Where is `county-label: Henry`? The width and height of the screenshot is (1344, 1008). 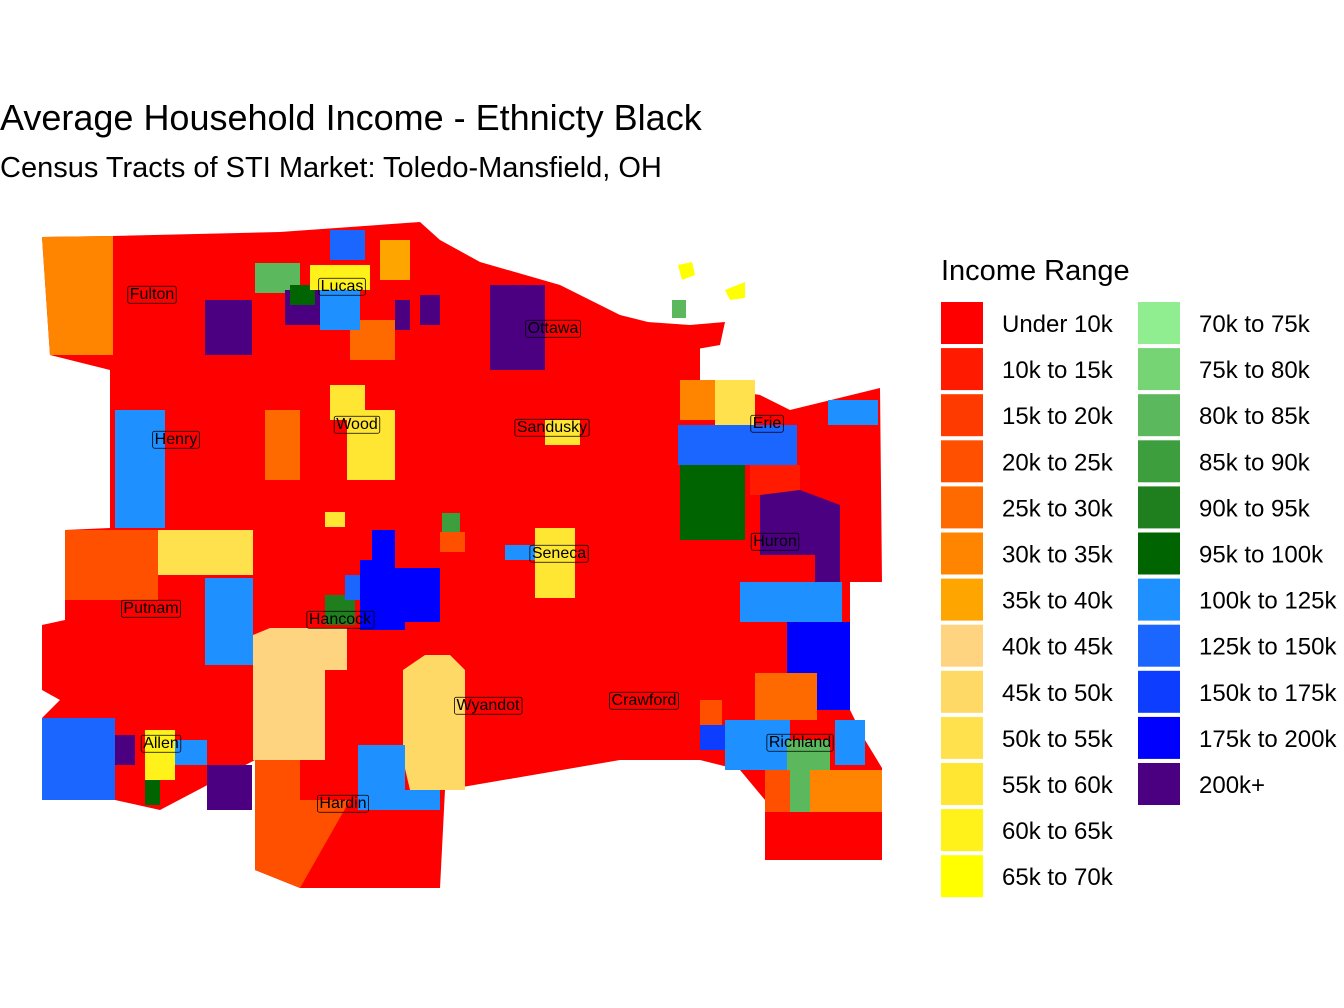 county-label: Henry is located at coordinates (176, 439).